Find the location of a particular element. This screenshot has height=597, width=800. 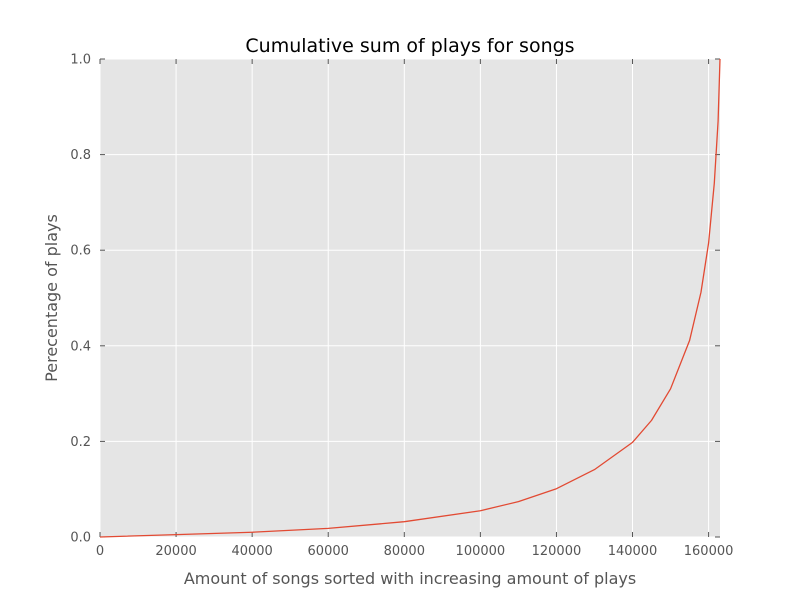

x-tick-label: 60000 is located at coordinates (328, 551).